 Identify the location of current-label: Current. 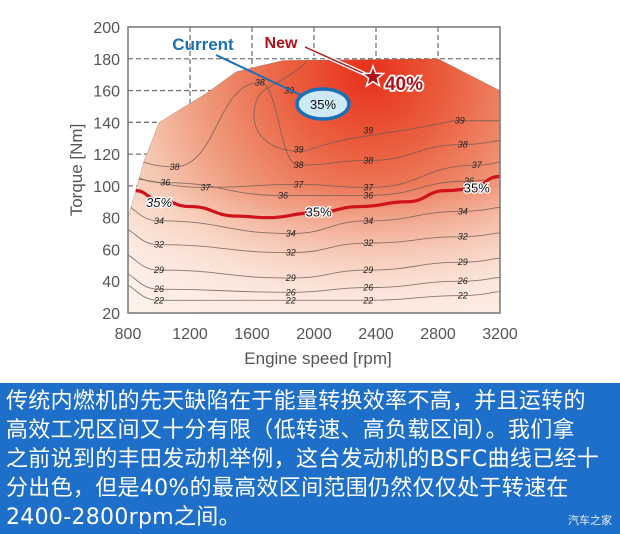
(203, 44).